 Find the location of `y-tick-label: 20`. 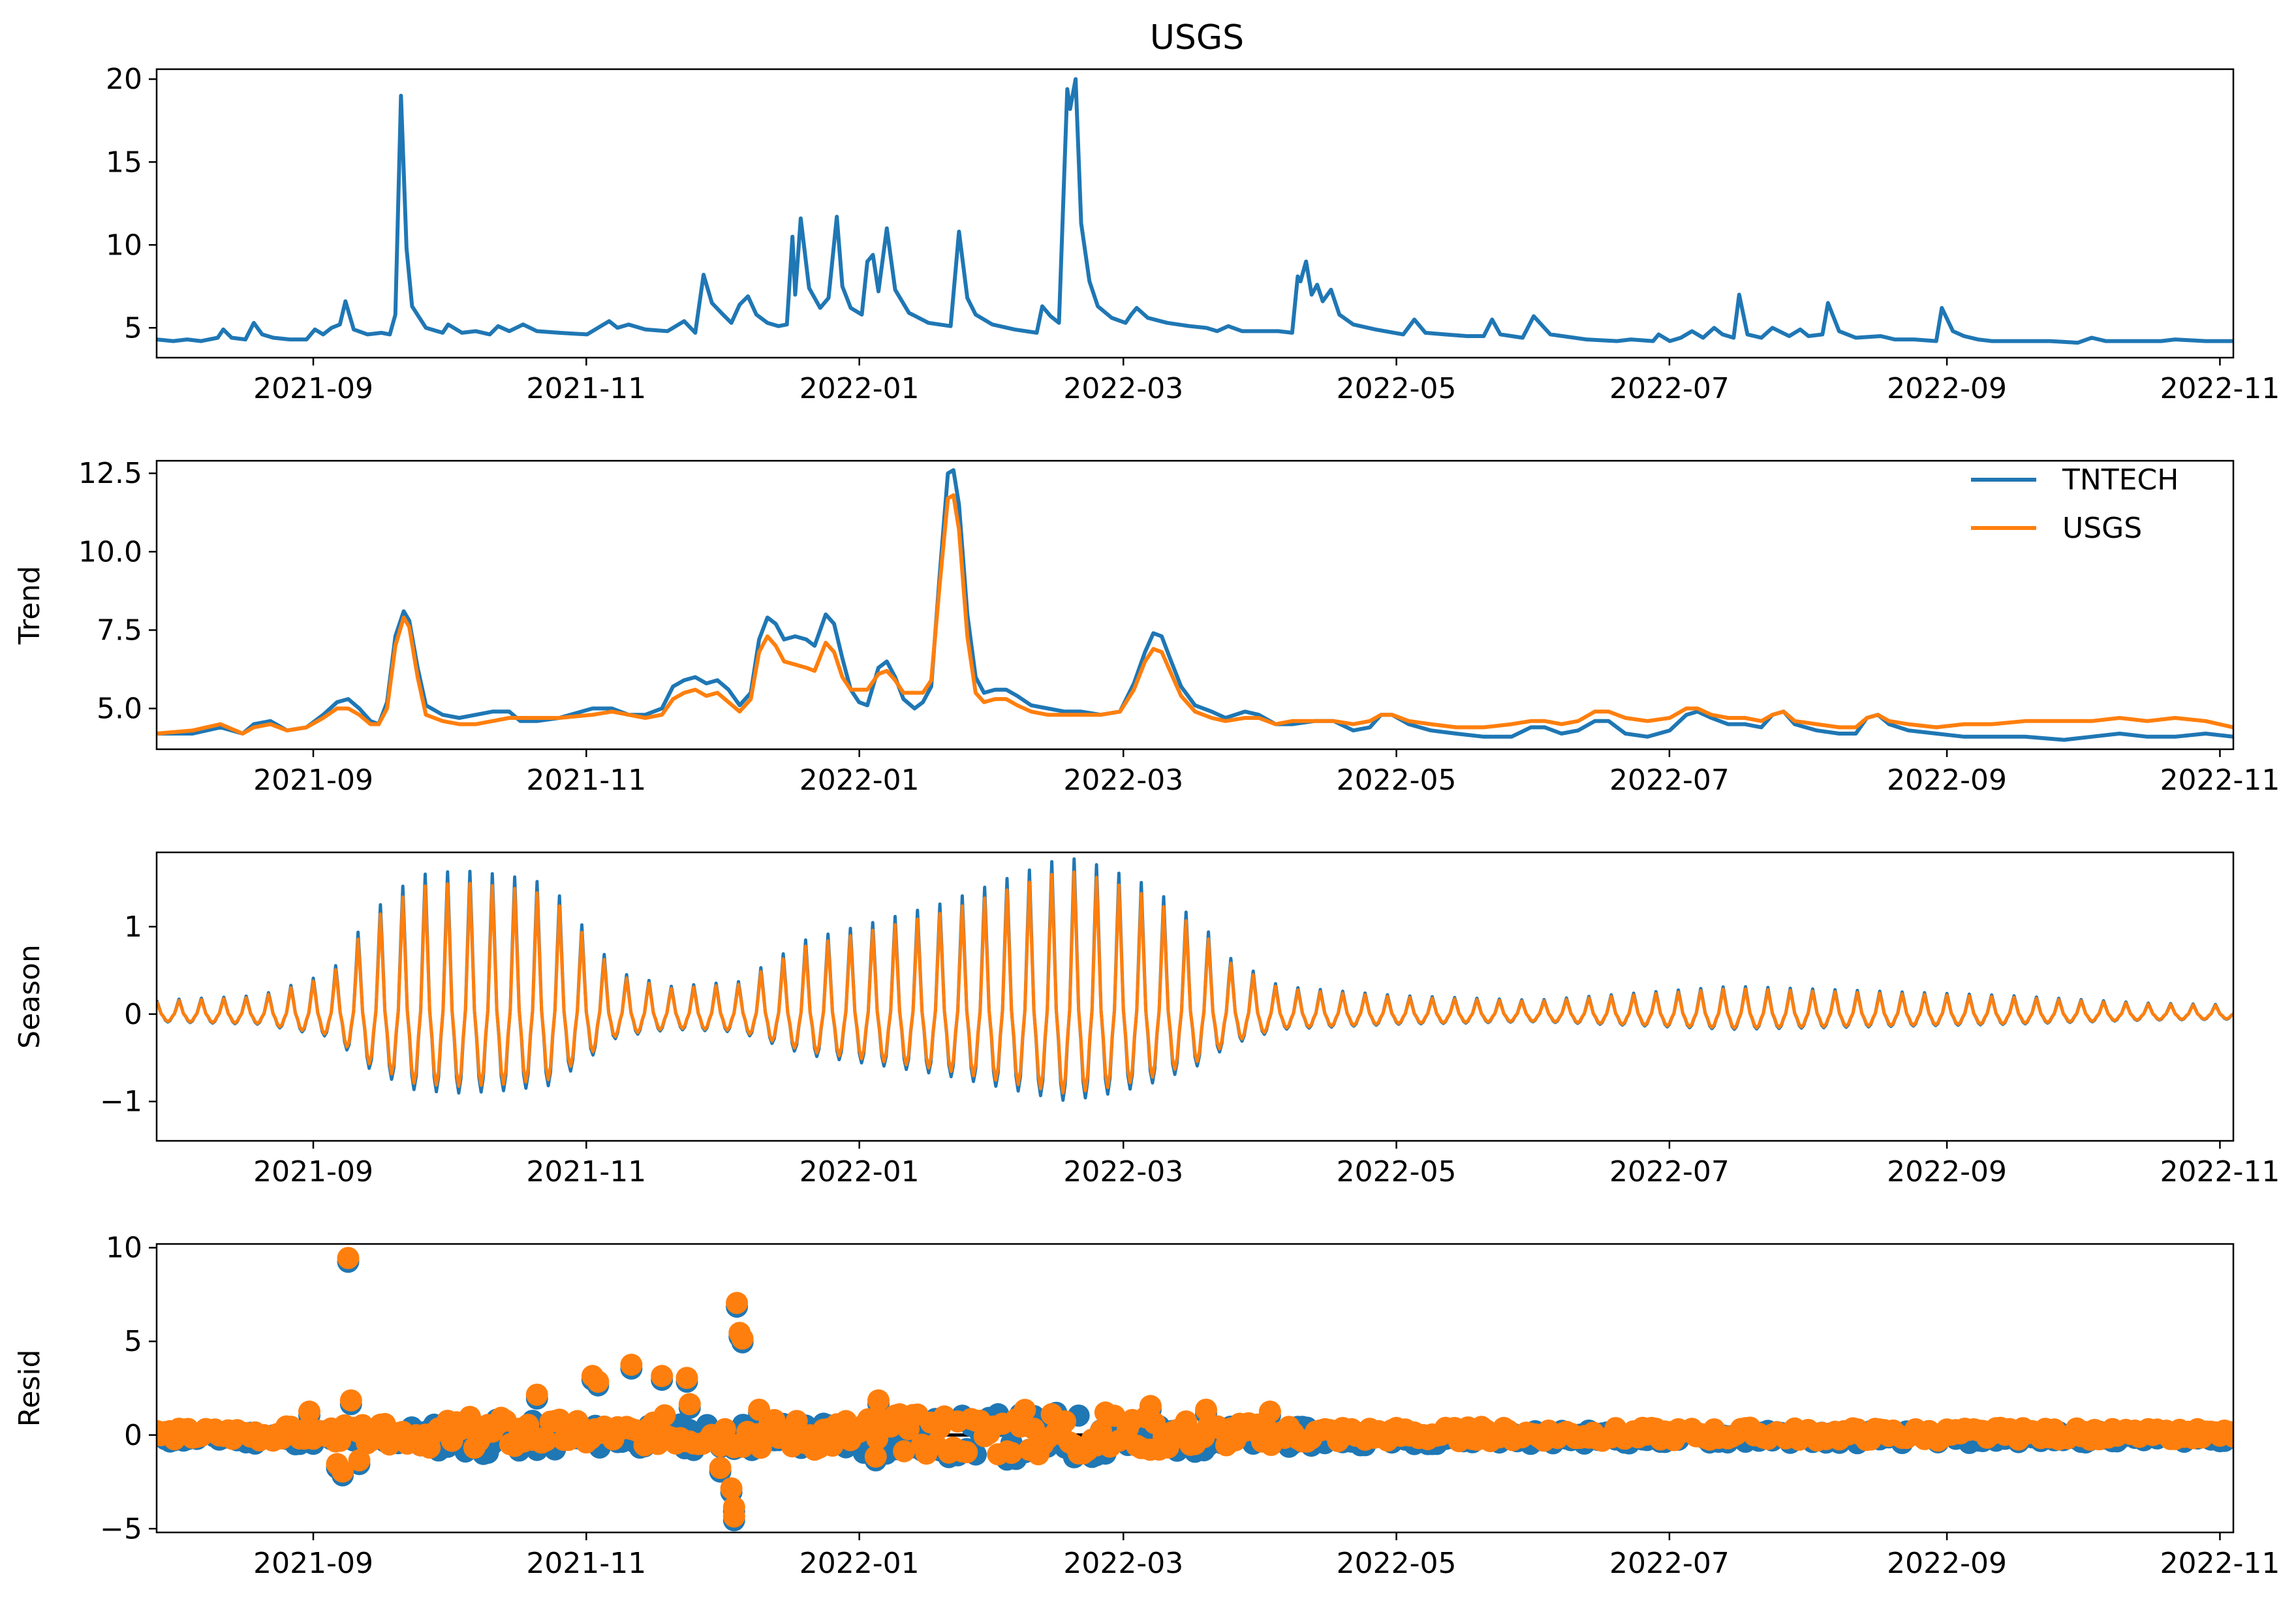

y-tick-label: 20 is located at coordinates (124, 80).